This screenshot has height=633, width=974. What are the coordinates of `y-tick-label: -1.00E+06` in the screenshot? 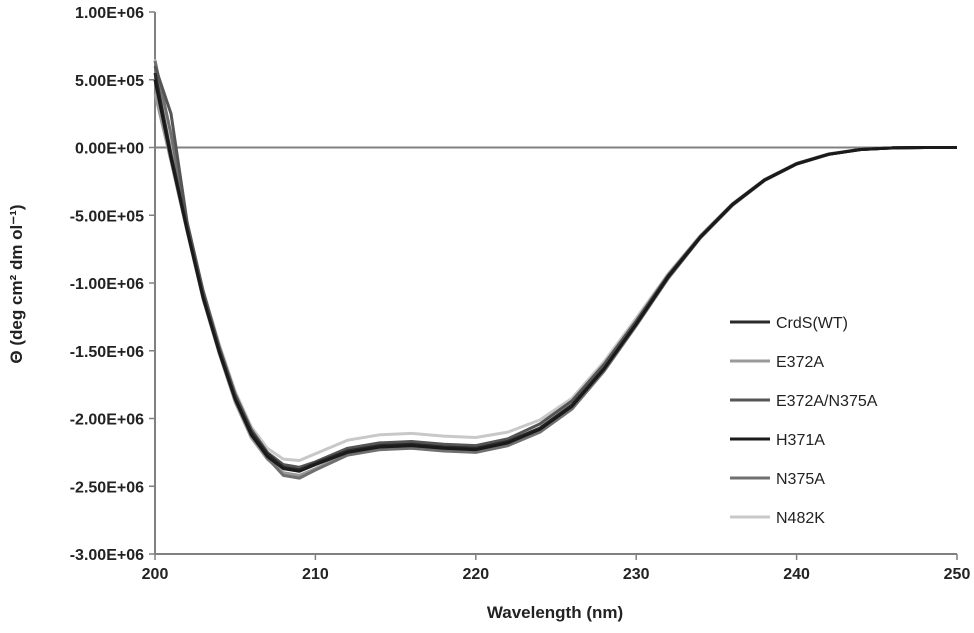 It's located at (107, 284).